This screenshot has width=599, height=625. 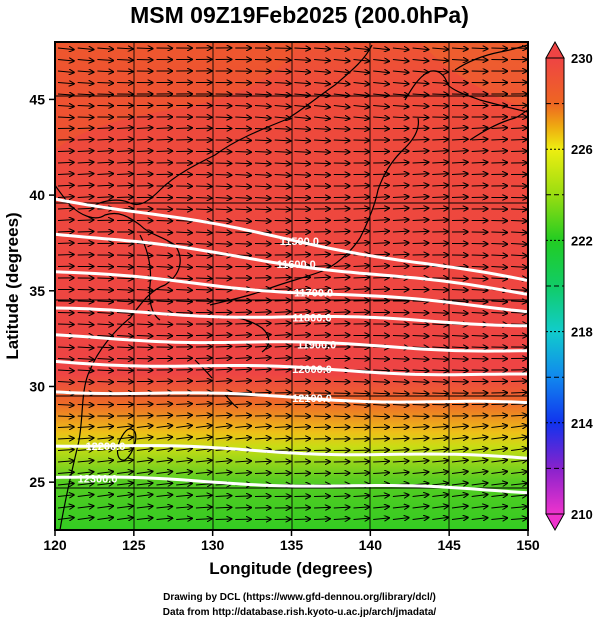 I want to click on colorbar-label: 222, so click(x=582, y=240).